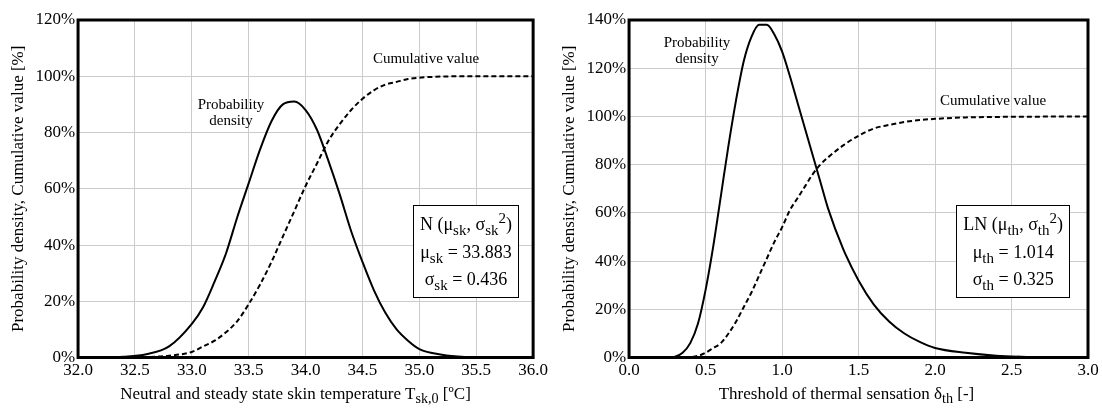 Image resolution: width=1102 pixels, height=417 pixels. Describe the element at coordinates (1013, 224) in the screenshot. I see `annotation: LN (μ$_{th}$, σ$_{th}$$^{2}$)` at that location.